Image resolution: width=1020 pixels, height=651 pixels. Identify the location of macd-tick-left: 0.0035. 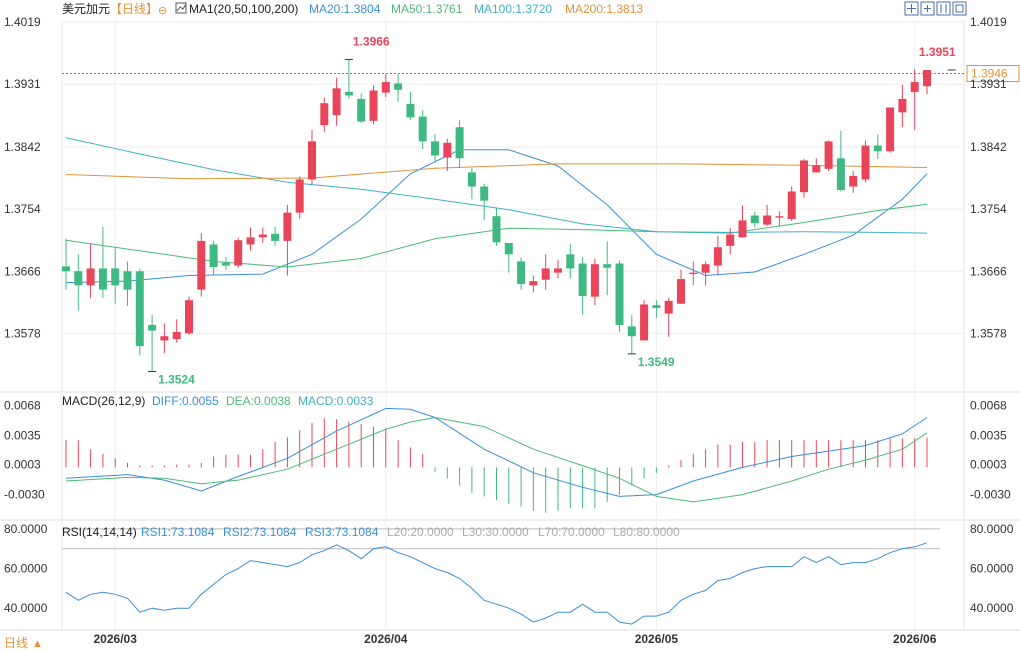
(22, 436).